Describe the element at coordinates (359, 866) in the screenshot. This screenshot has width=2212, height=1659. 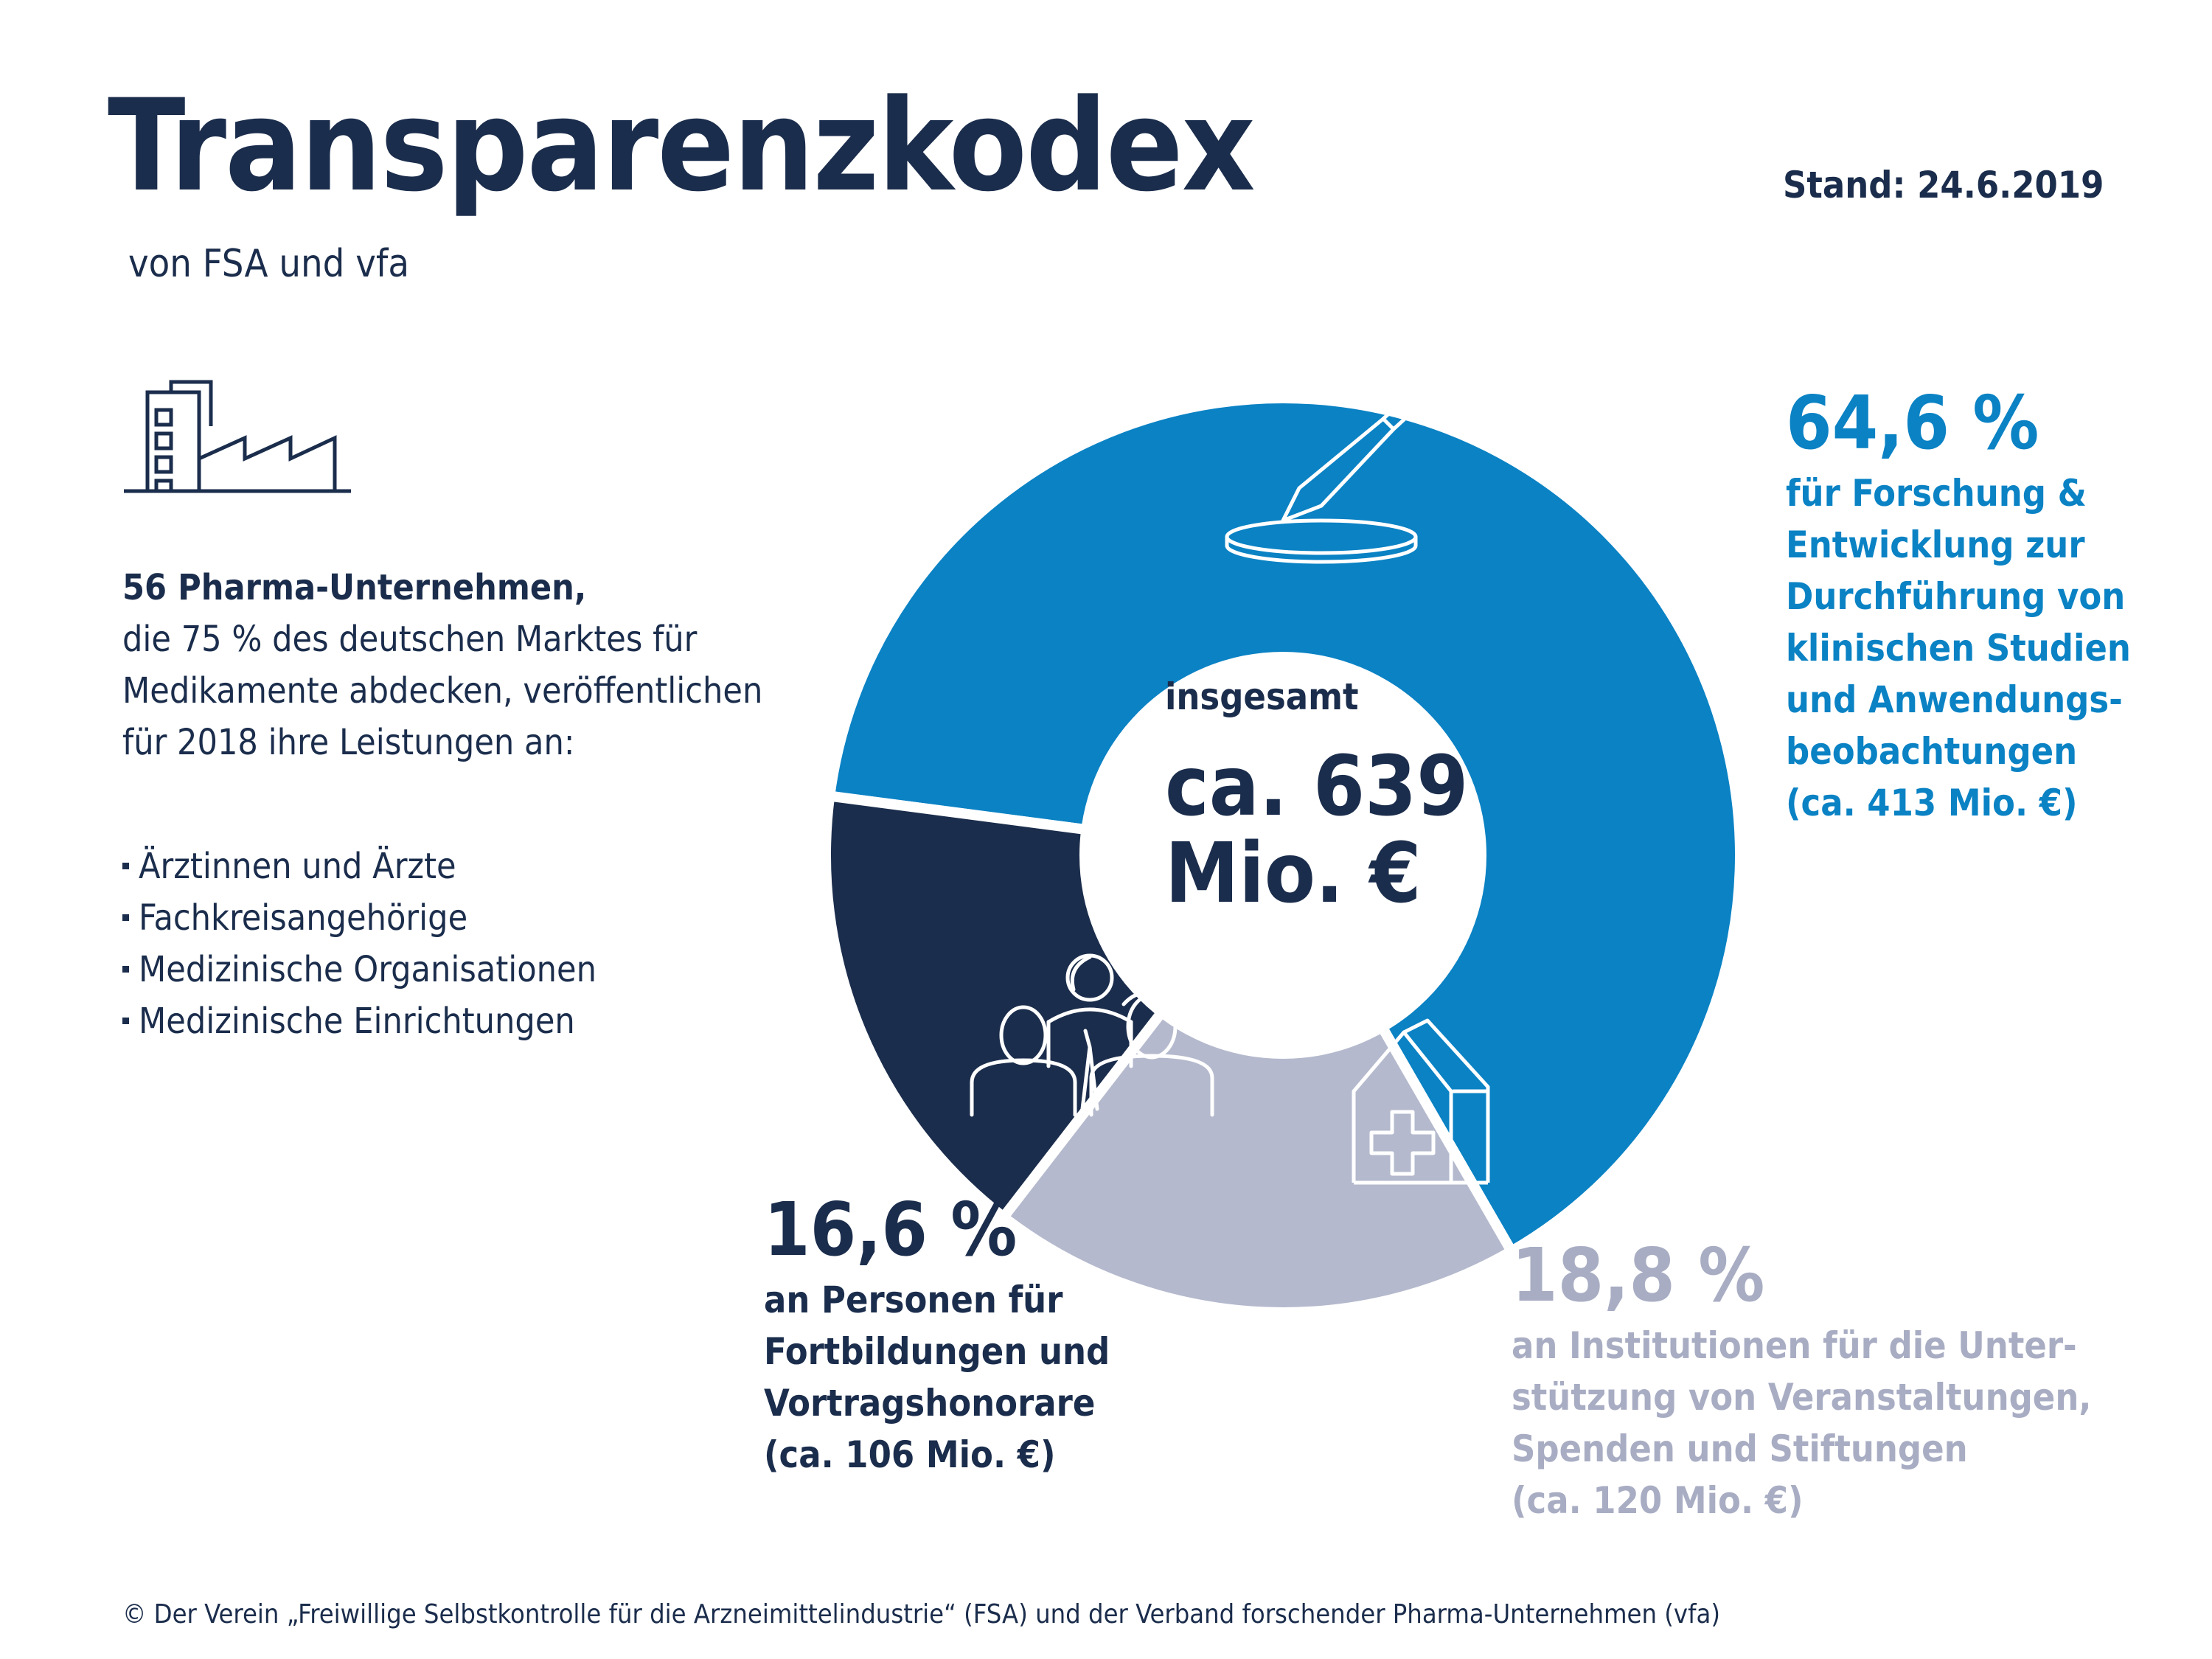
I see `list-item: Ärztinnen und Ärzte` at that location.